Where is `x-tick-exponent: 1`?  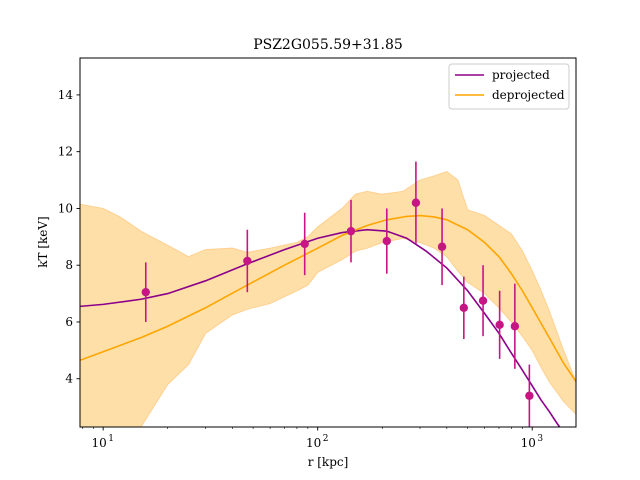
x-tick-exponent: 1 is located at coordinates (111, 439).